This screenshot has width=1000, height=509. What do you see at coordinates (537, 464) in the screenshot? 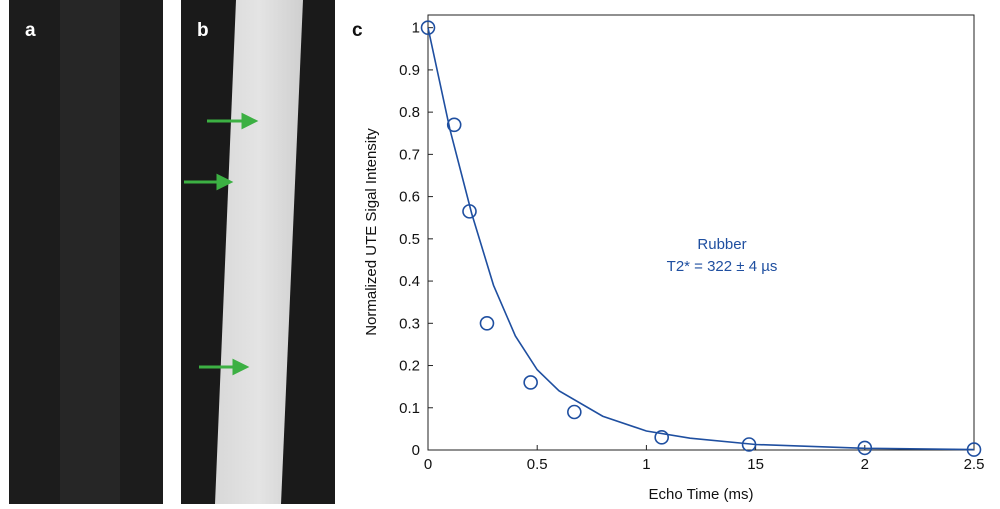
I see `x-tick-label: 0.5` at bounding box center [537, 464].